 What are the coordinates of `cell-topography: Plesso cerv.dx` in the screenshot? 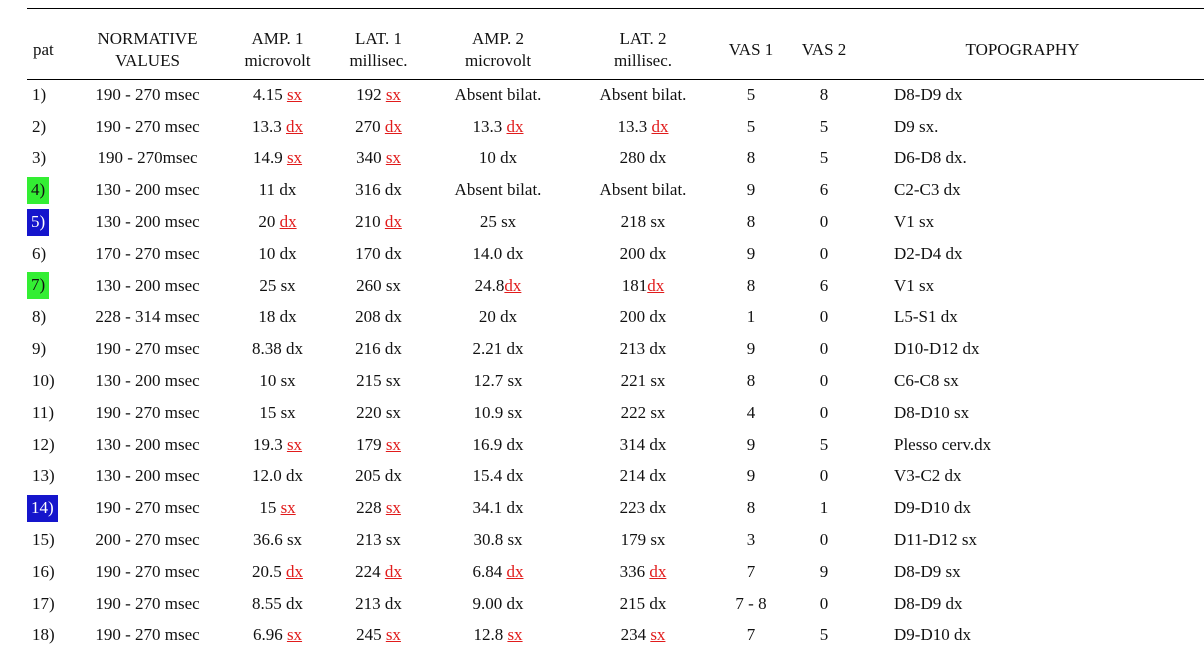 It's located at (943, 444).